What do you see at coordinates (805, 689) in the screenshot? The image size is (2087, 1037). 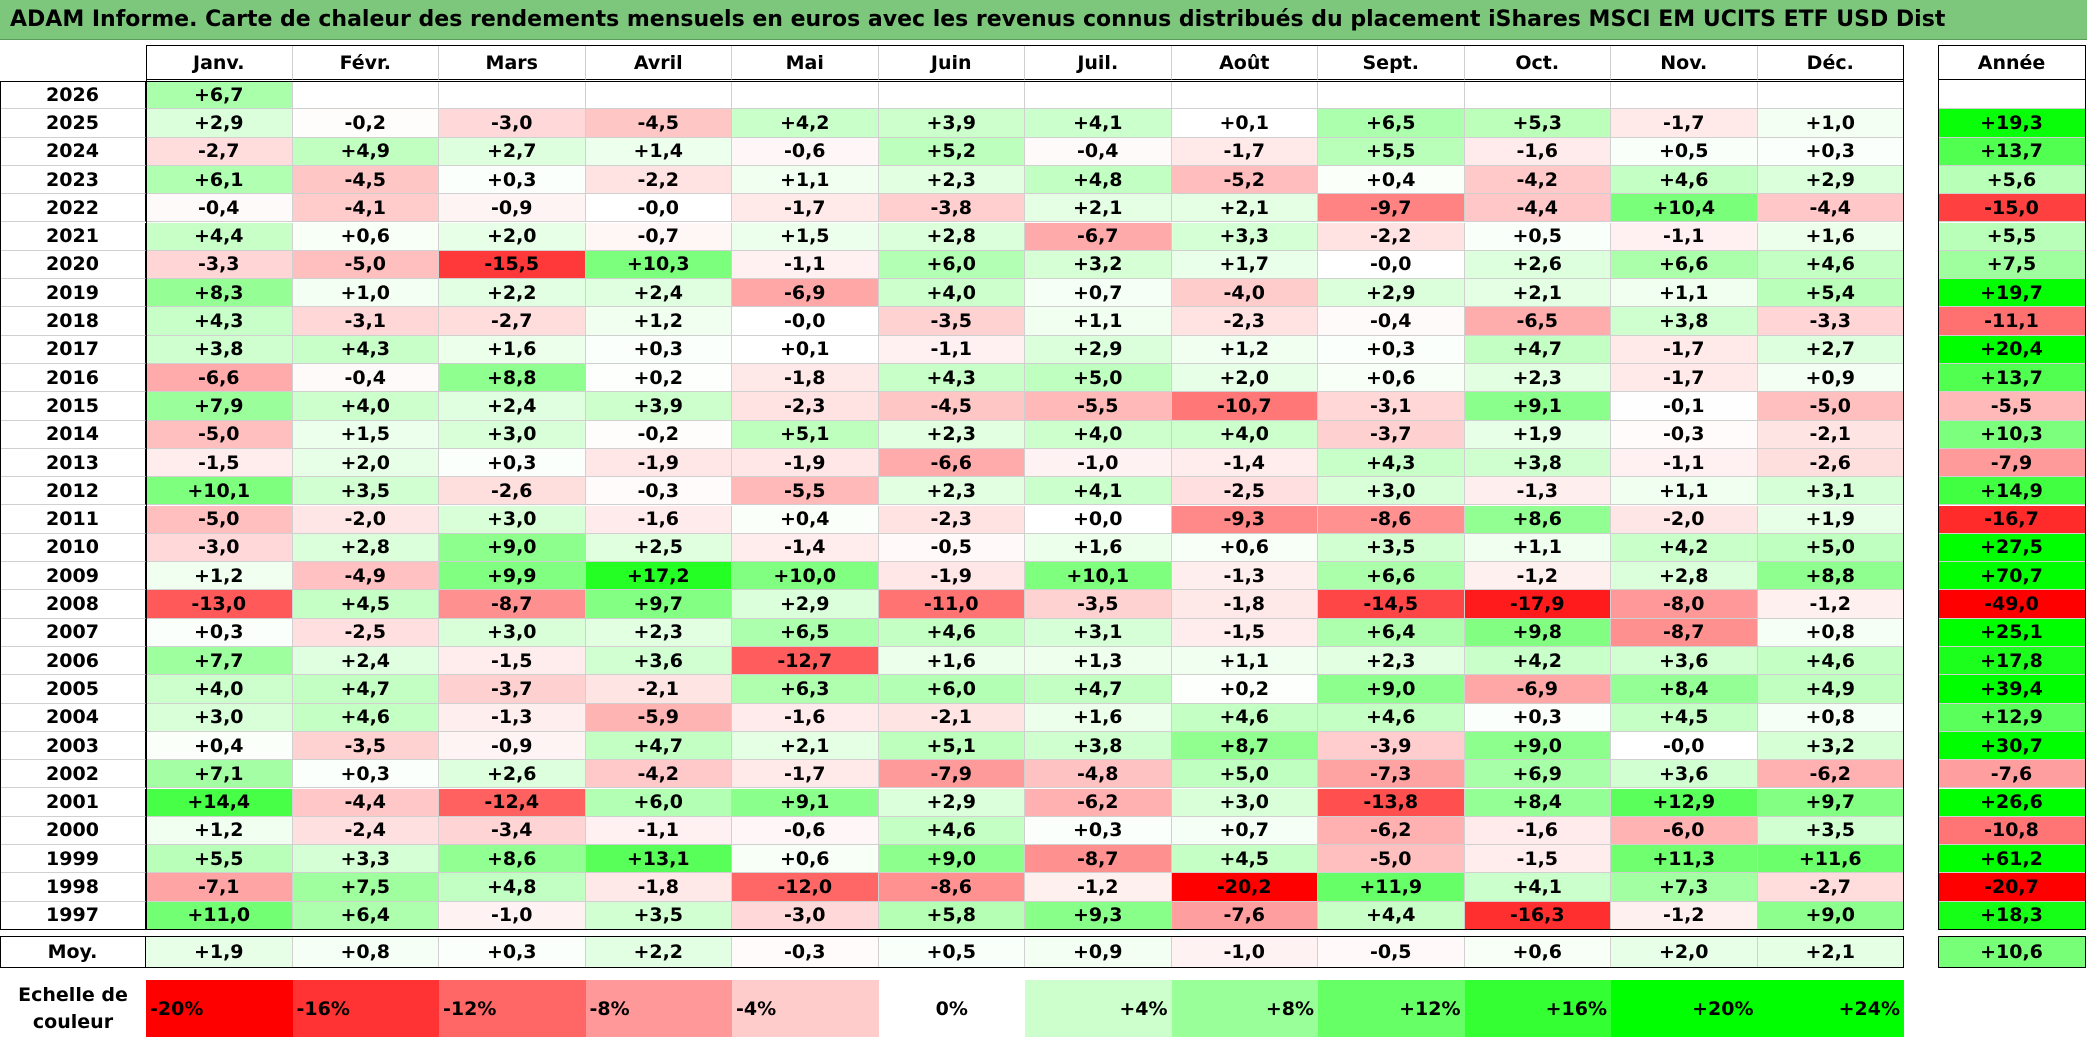 I see `heat-cell: +6,3` at bounding box center [805, 689].